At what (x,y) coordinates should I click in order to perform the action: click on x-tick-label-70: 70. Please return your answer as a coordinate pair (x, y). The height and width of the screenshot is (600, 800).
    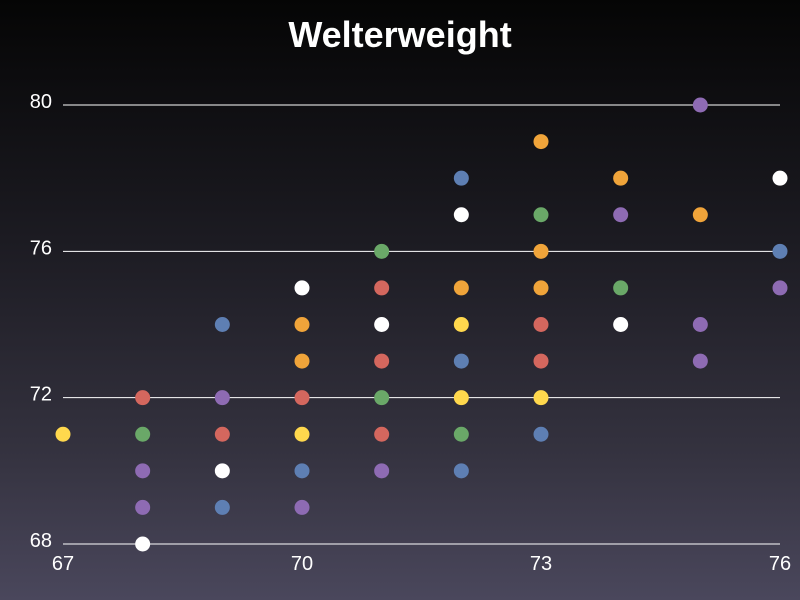
    Looking at the image, I should click on (302, 564).